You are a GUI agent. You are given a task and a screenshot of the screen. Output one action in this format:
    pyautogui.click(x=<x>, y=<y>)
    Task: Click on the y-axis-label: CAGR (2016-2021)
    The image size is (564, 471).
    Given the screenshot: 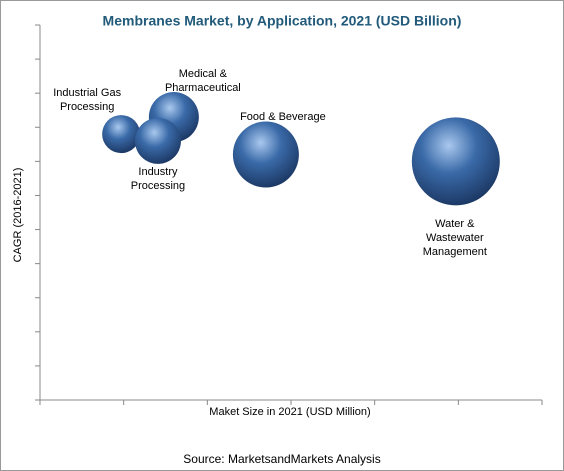 What is the action you would take?
    pyautogui.click(x=18, y=215)
    